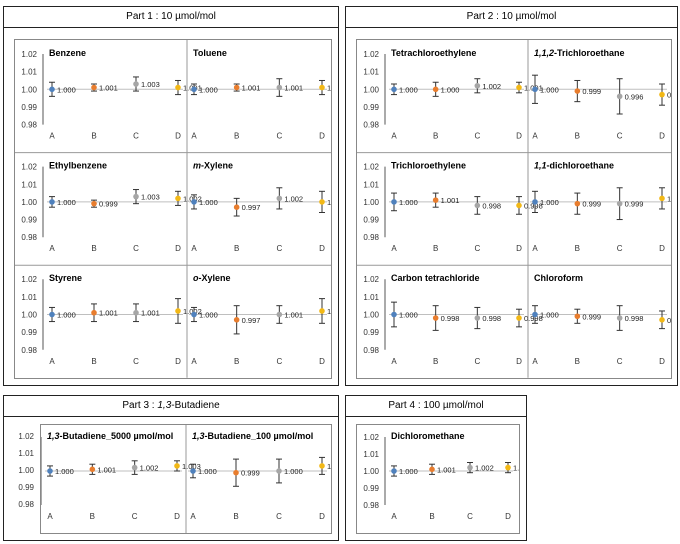 The image size is (680, 544). Describe the element at coordinates (150, 84) in the screenshot. I see `data-label: 1.003` at that location.